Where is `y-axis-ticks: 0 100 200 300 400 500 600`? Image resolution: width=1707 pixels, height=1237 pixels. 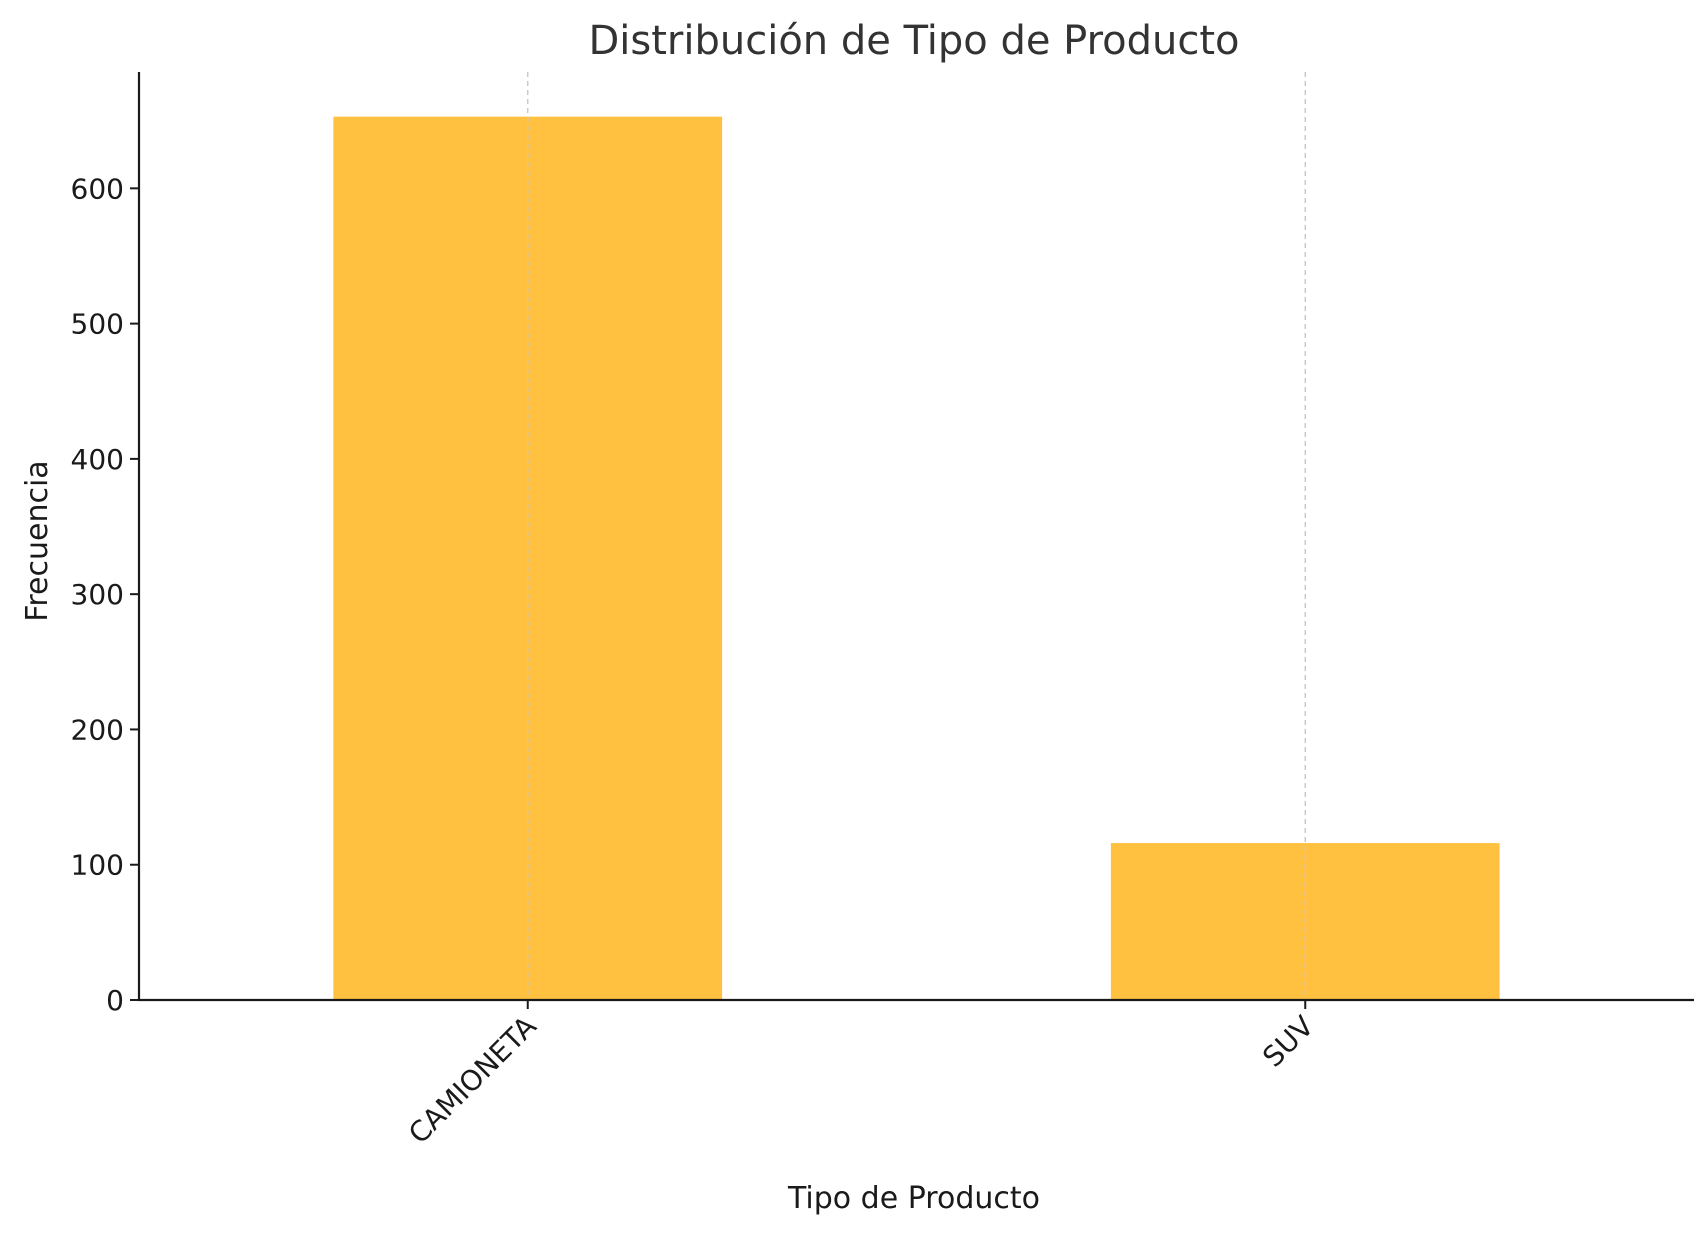
y-axis-ticks: 0 100 200 300 400 500 600 is located at coordinates (105, 594).